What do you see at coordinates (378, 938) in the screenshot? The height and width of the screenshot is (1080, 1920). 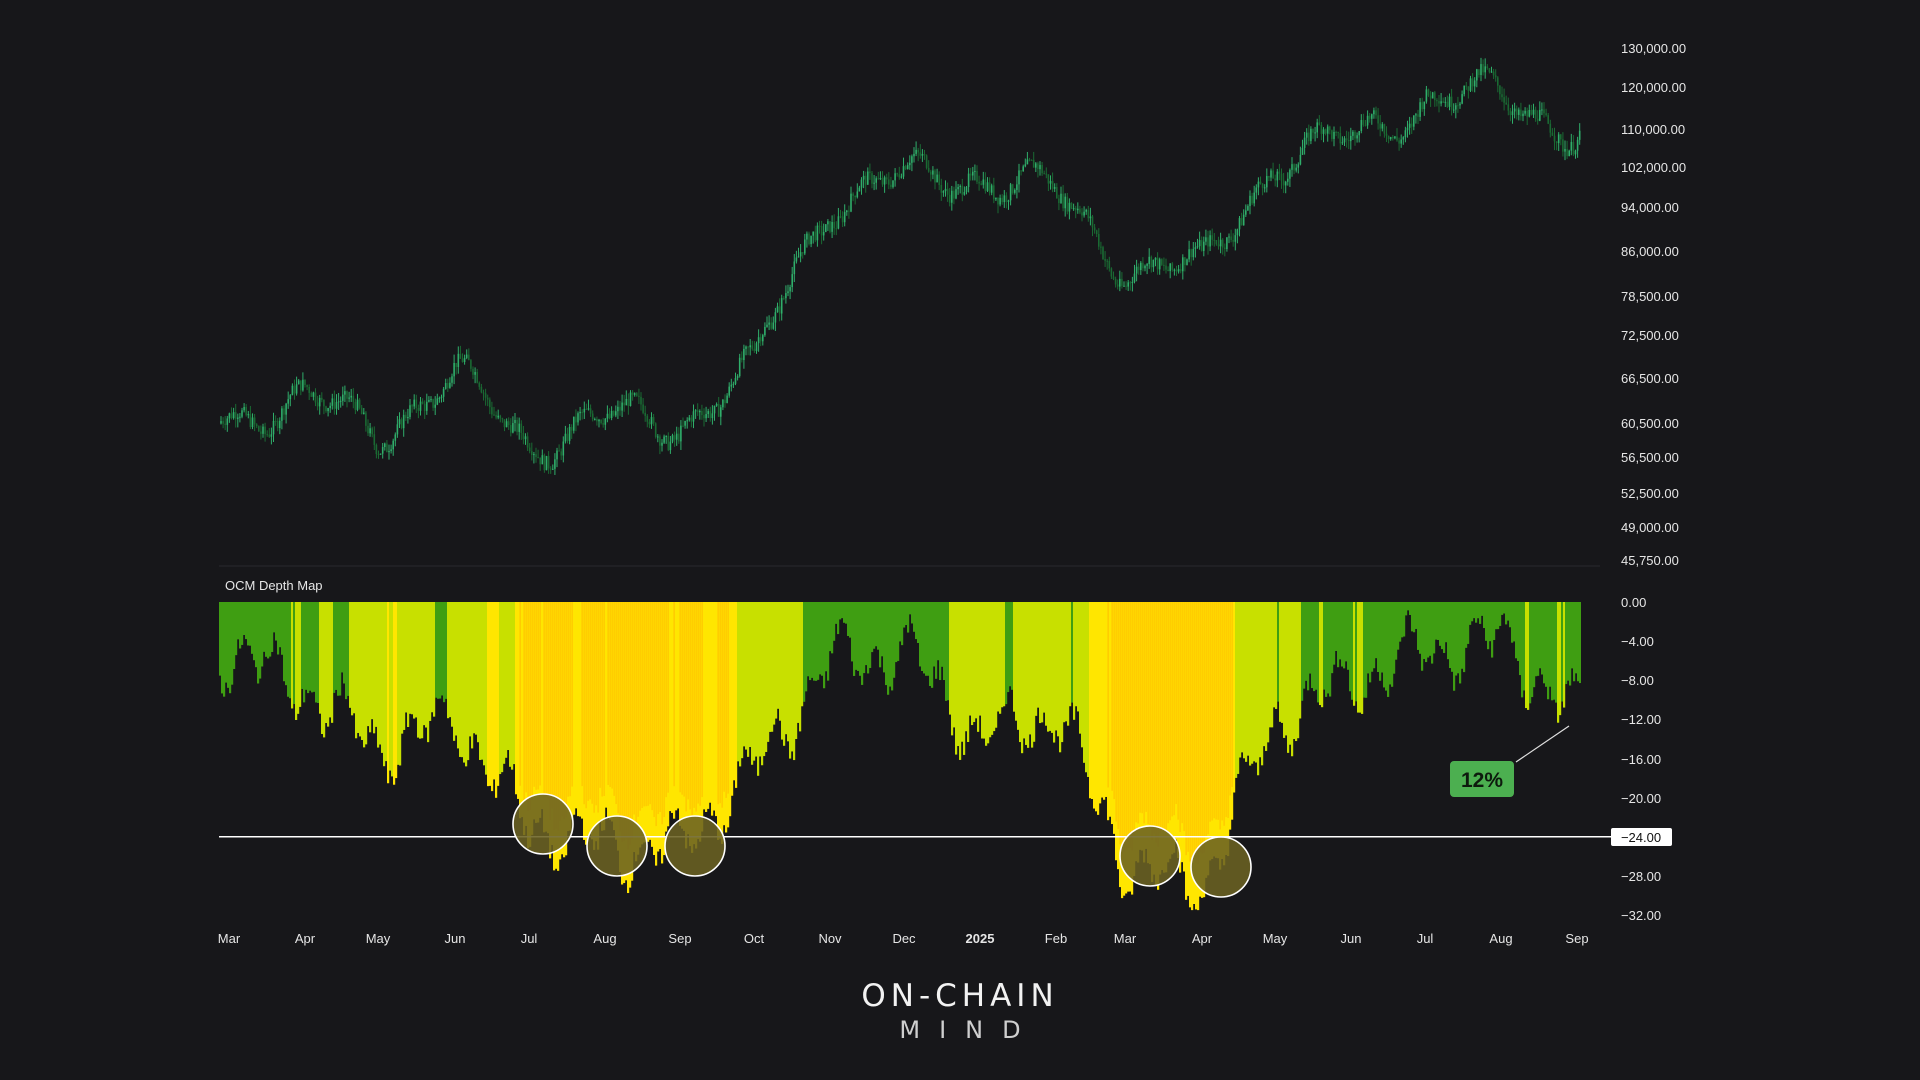 I see `time-tick-label: May` at bounding box center [378, 938].